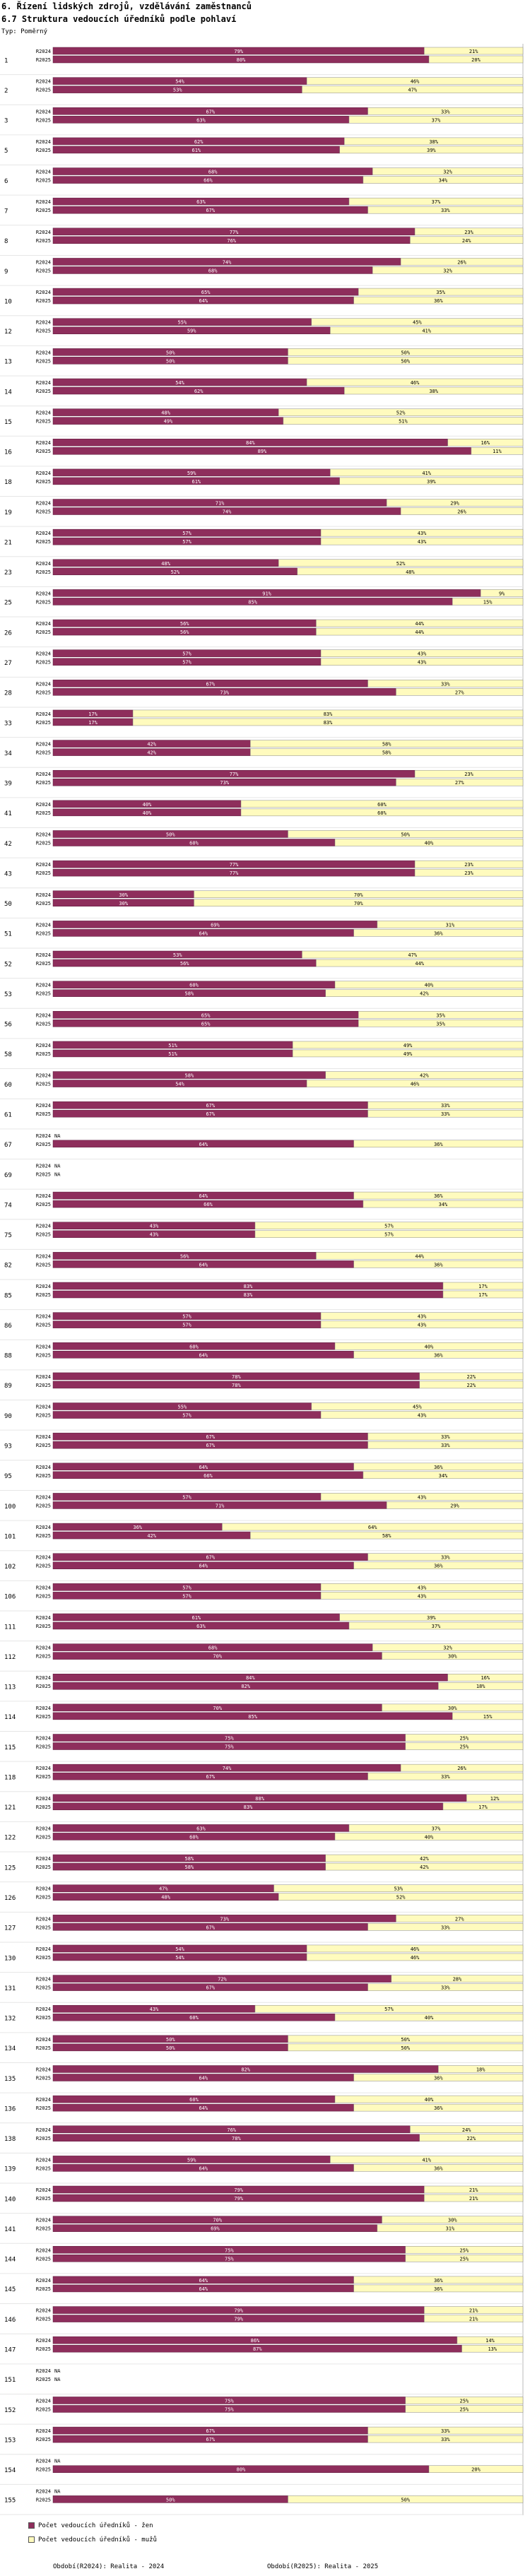 The height and width of the screenshot is (2576, 530). I want to click on value-label-men: 60%, so click(382, 813).